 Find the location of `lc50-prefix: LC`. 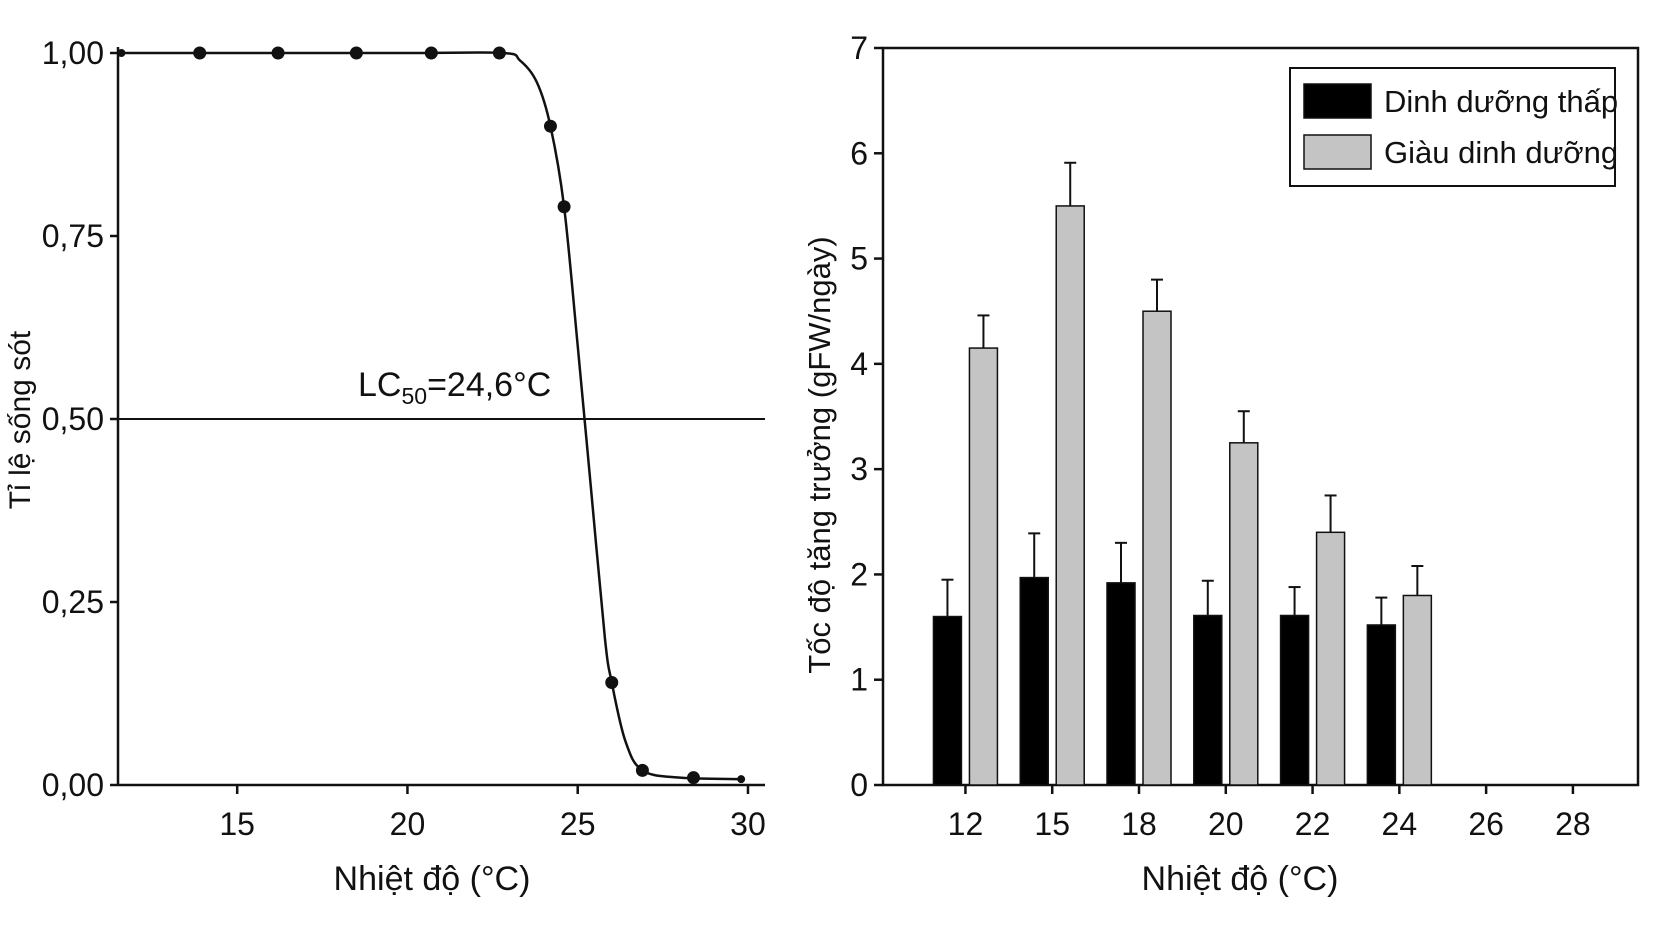

lc50-prefix: LC is located at coordinates (379, 385).